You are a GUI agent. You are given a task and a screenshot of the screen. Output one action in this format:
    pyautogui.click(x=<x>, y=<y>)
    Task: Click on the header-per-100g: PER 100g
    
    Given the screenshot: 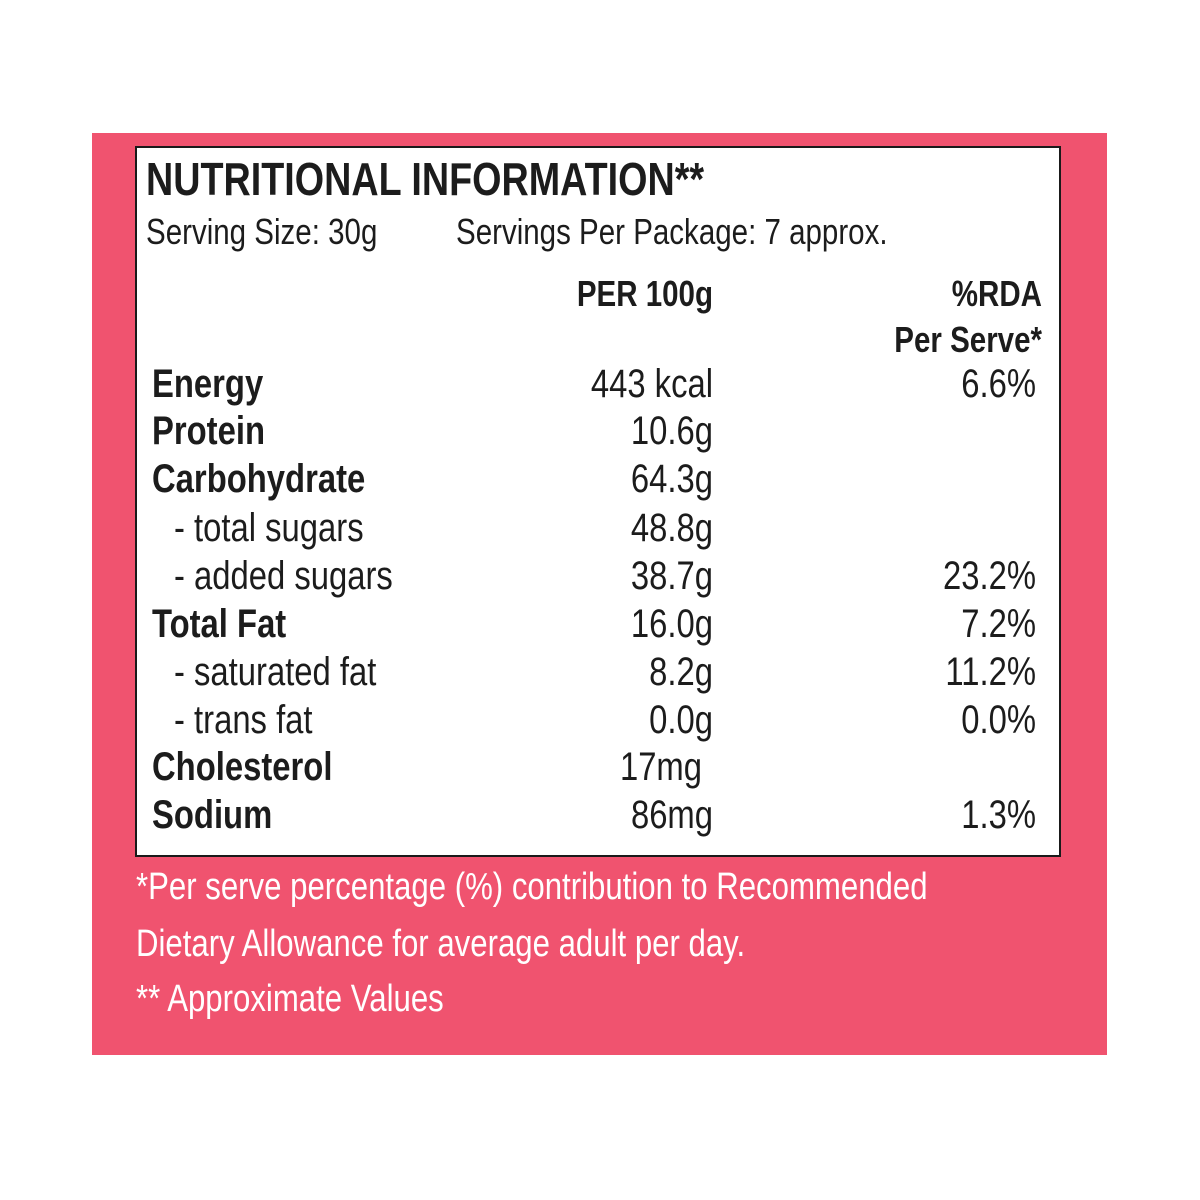 What is the action you would take?
    pyautogui.click(x=644, y=293)
    